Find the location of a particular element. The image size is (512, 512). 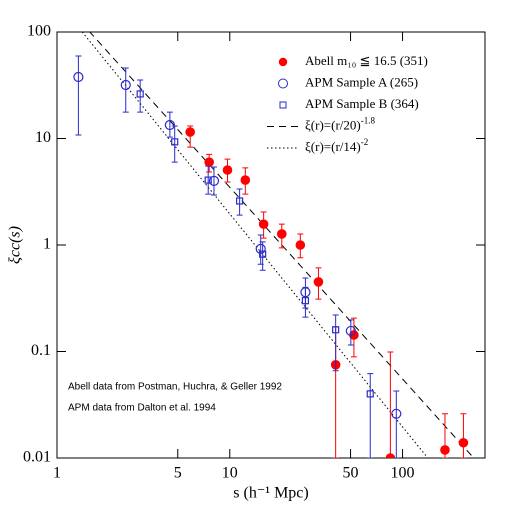

legend-label-base: ξ(r)=(r/14) is located at coordinates (333, 146).